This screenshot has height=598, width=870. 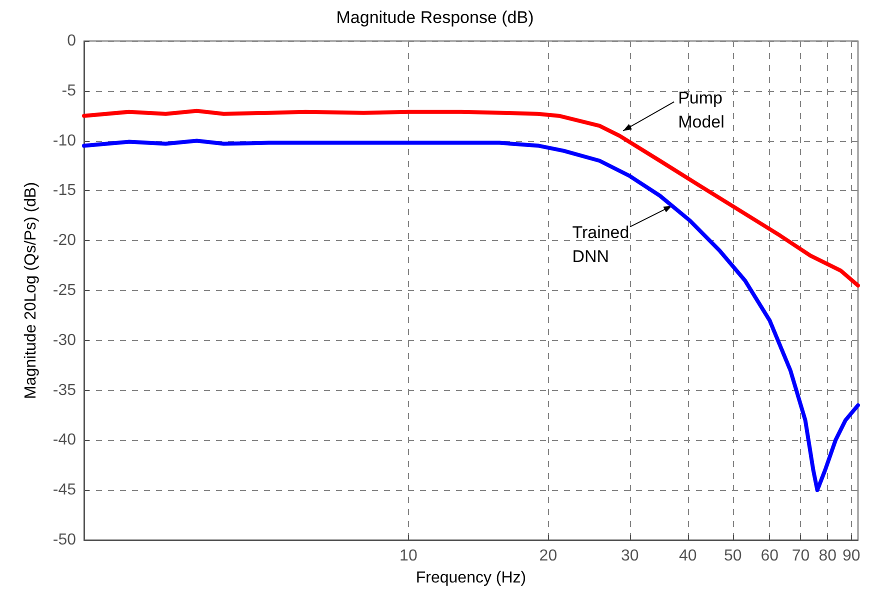 What do you see at coordinates (769, 556) in the screenshot?
I see `x-tick-label: 60` at bounding box center [769, 556].